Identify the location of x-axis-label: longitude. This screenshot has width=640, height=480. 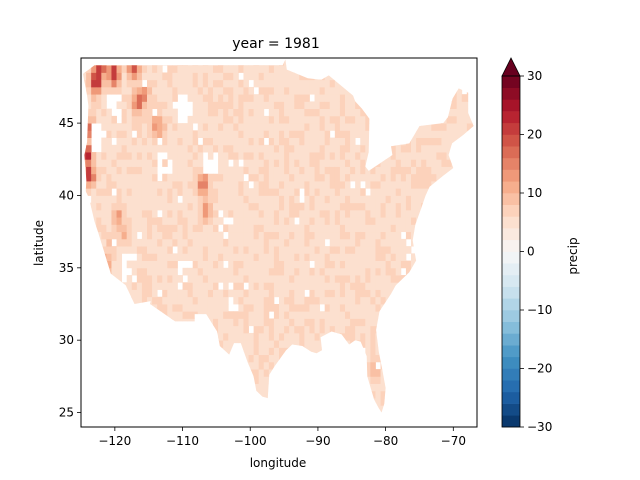
(278, 463).